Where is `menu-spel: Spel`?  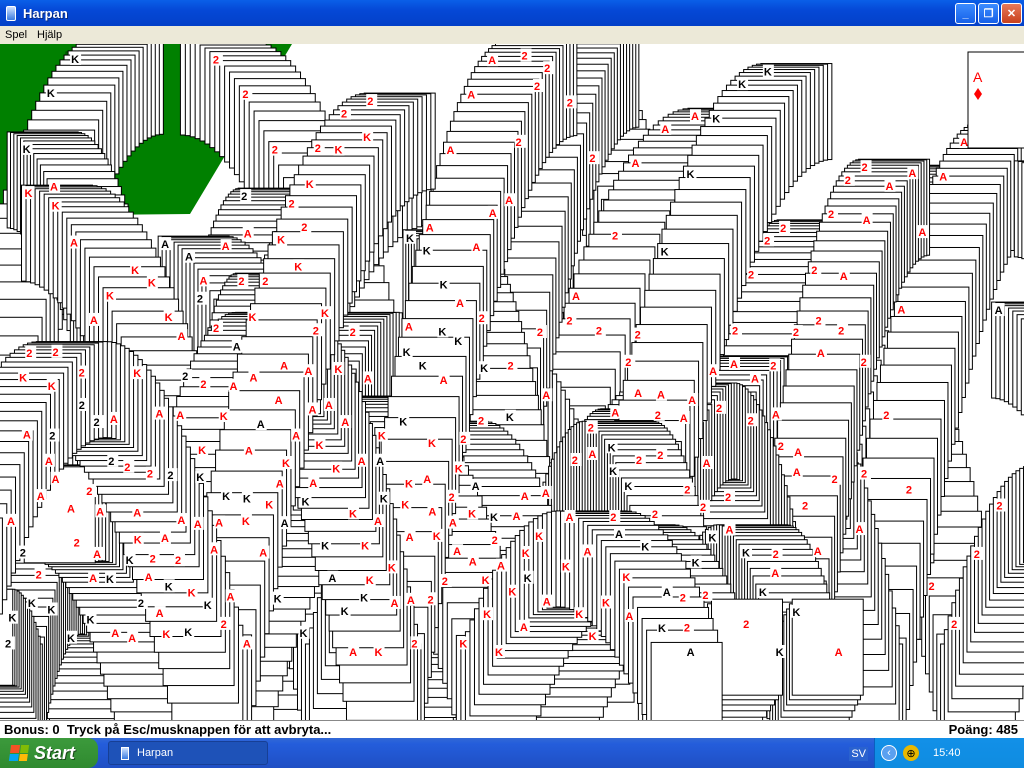
menu-spel: Spel is located at coordinates (16, 35).